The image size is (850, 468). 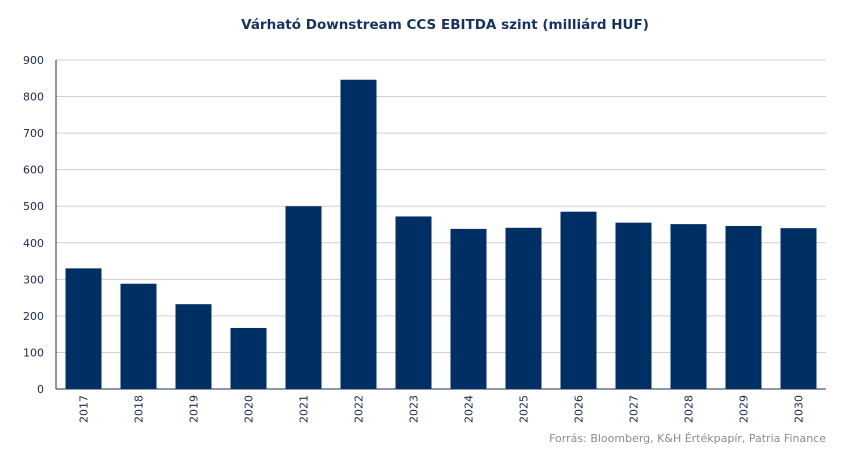 I want to click on y-tick-label: 300, so click(x=33, y=279).